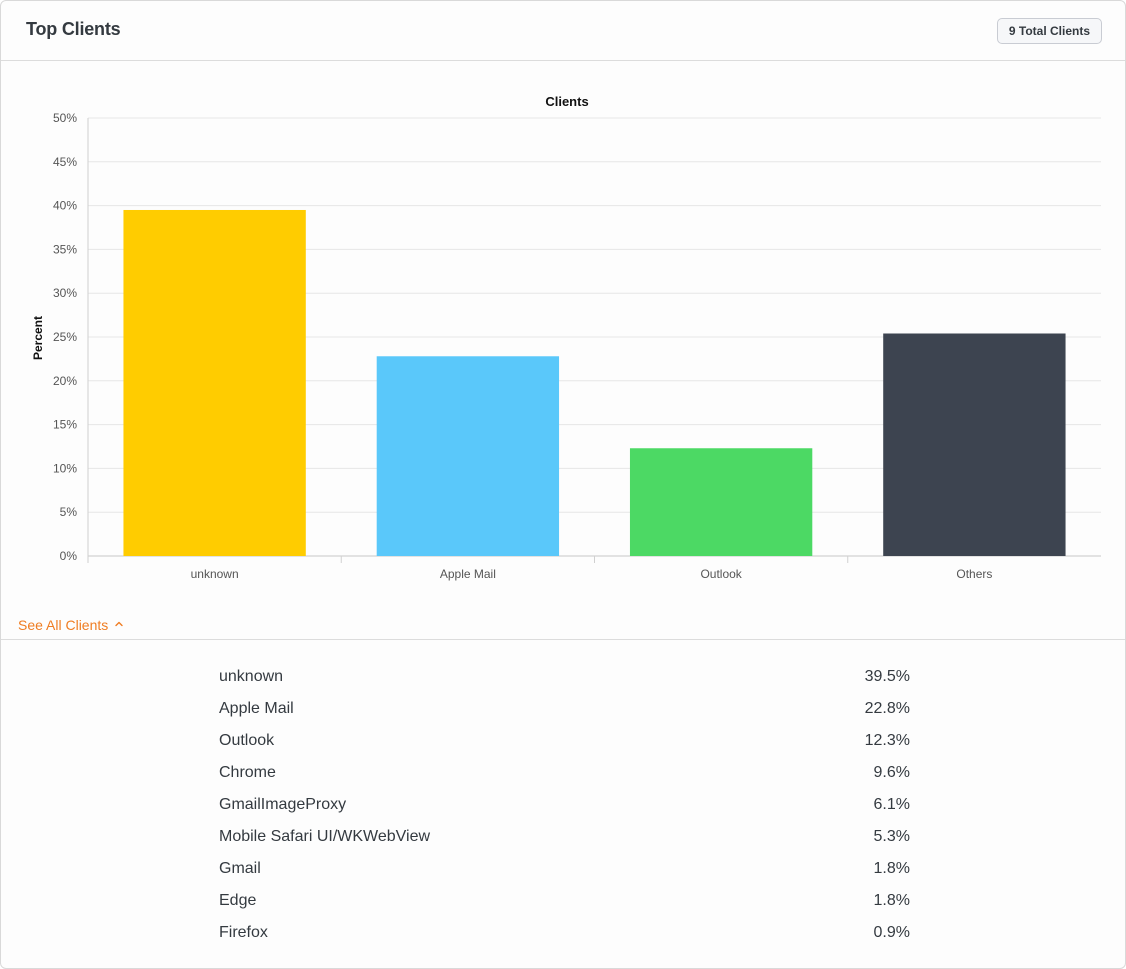 The height and width of the screenshot is (969, 1126). I want to click on see-all-clients-toggle: See All Clients, so click(71, 625).